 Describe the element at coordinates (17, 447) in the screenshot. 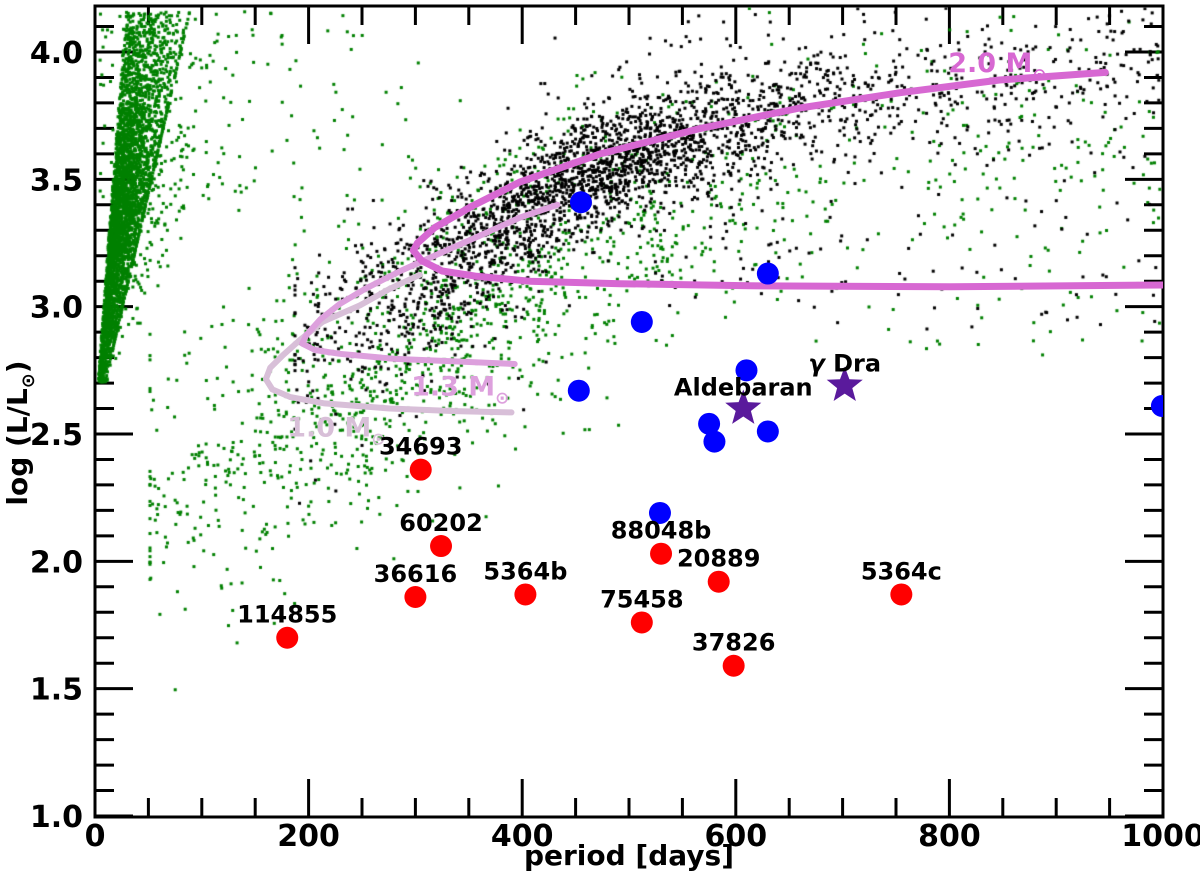

I see `y-axis-title-text: log (L/L` at that location.